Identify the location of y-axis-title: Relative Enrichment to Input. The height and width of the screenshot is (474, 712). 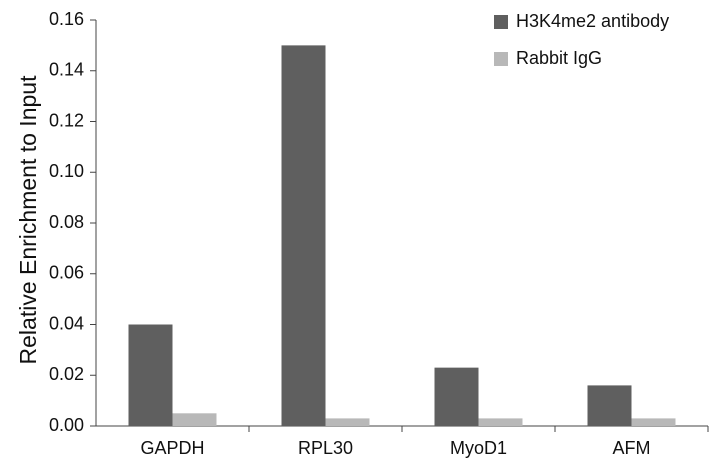
(28, 220).